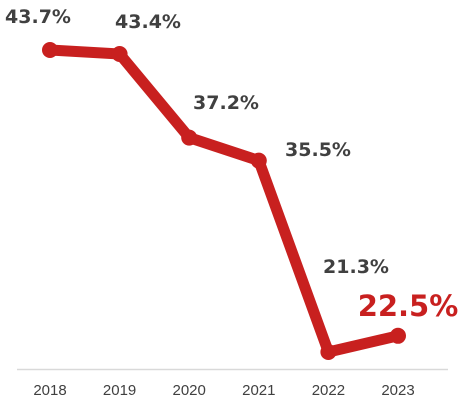 The width and height of the screenshot is (465, 403). Describe the element at coordinates (356, 267) in the screenshot. I see `data-label-2022: 21.3%` at that location.